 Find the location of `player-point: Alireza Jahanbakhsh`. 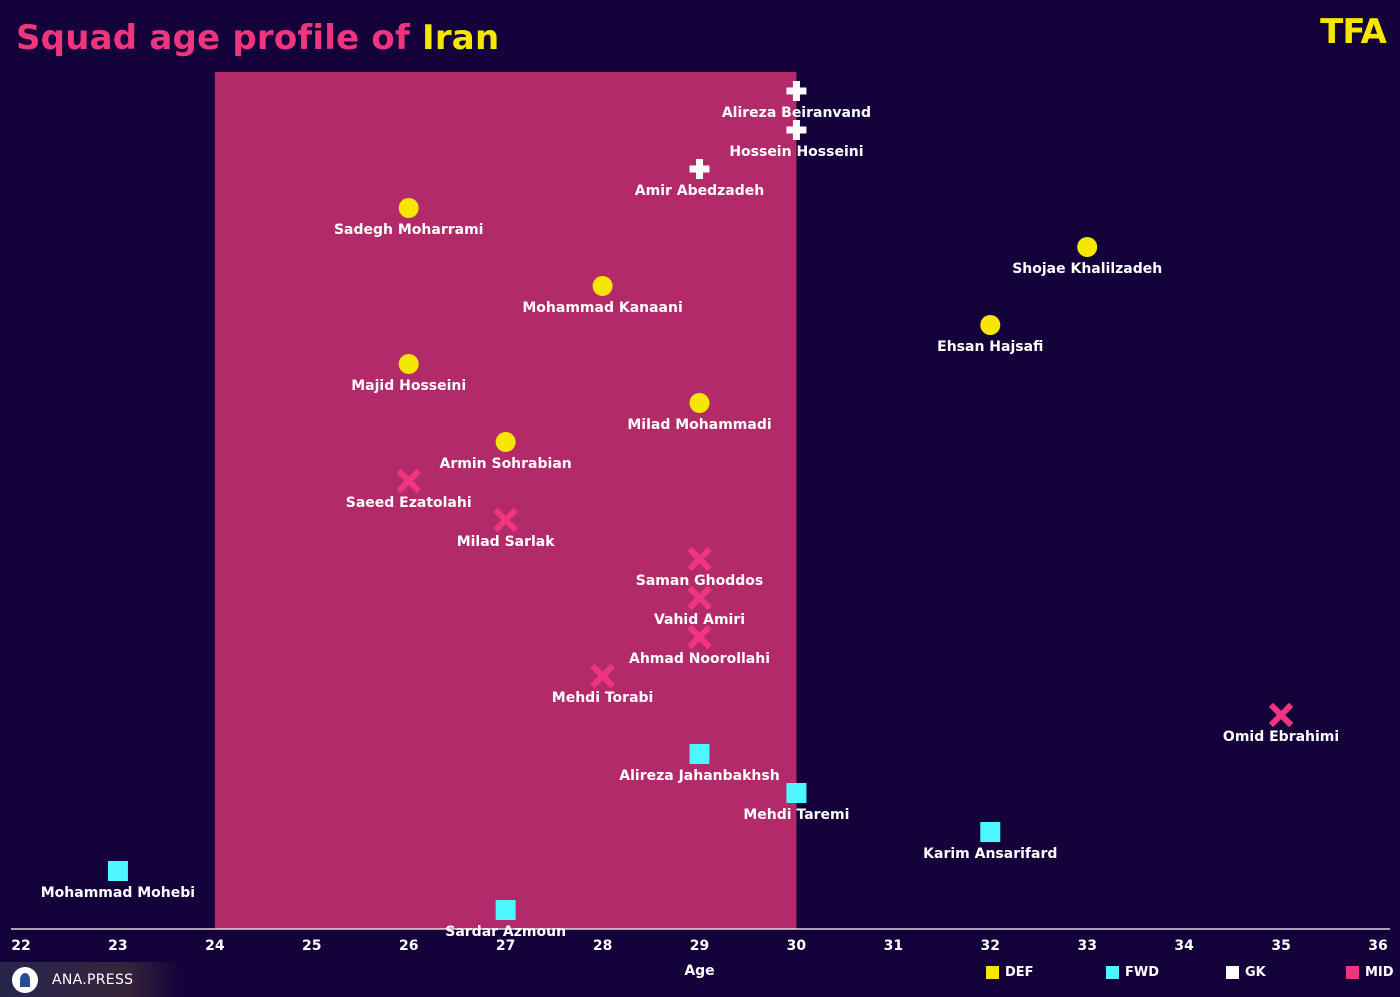

player-point: Alireza Jahanbakhsh is located at coordinates (699, 764).